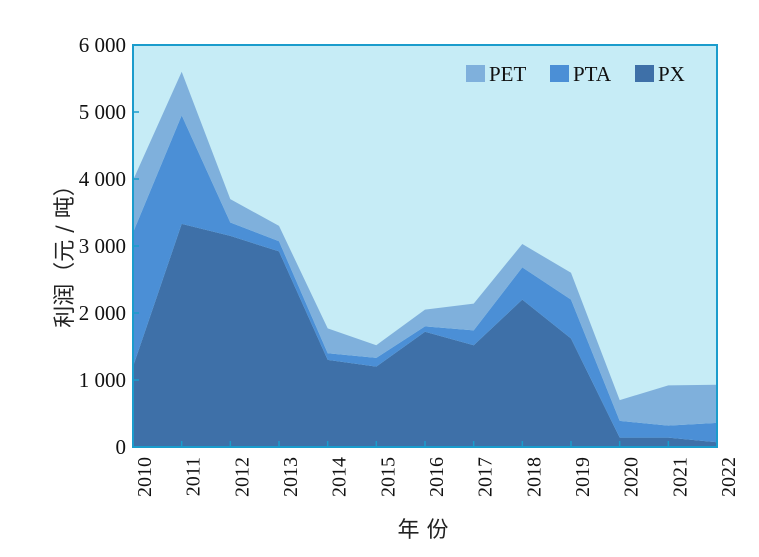 The image size is (759, 557). Describe the element at coordinates (194, 476) in the screenshot. I see `x-tick-label: 2011` at that location.